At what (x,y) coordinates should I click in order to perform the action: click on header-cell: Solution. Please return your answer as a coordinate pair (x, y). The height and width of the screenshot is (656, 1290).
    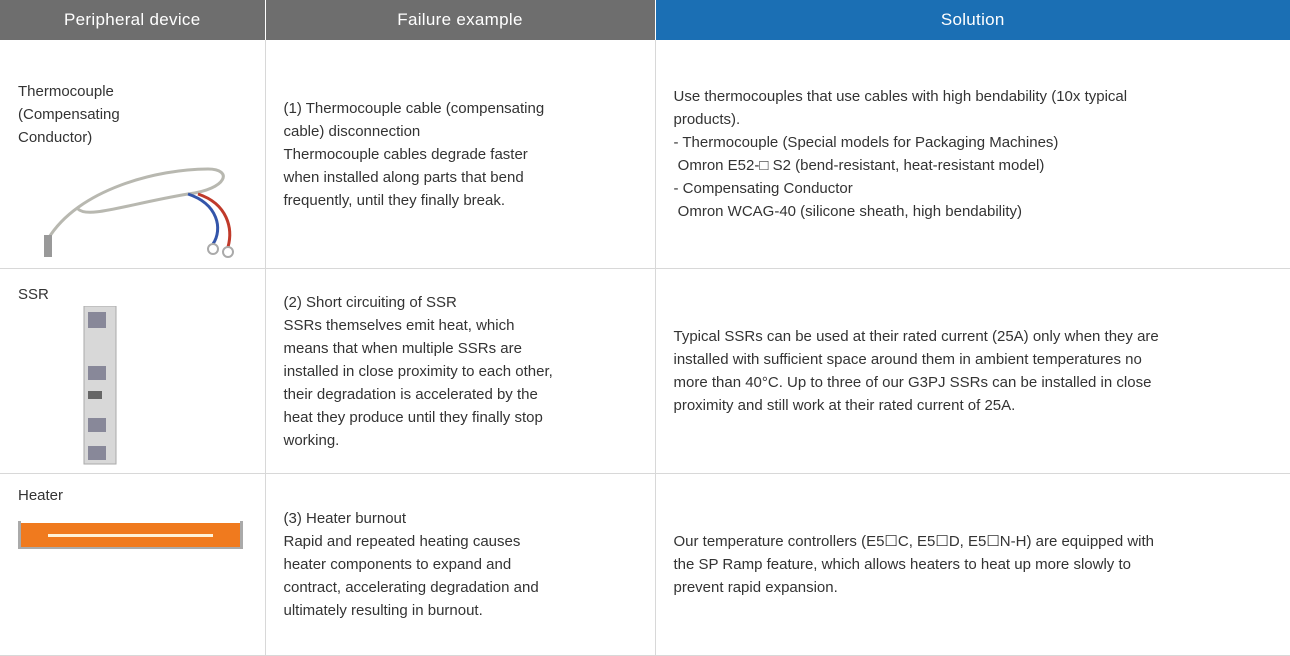
    Looking at the image, I should click on (972, 20).